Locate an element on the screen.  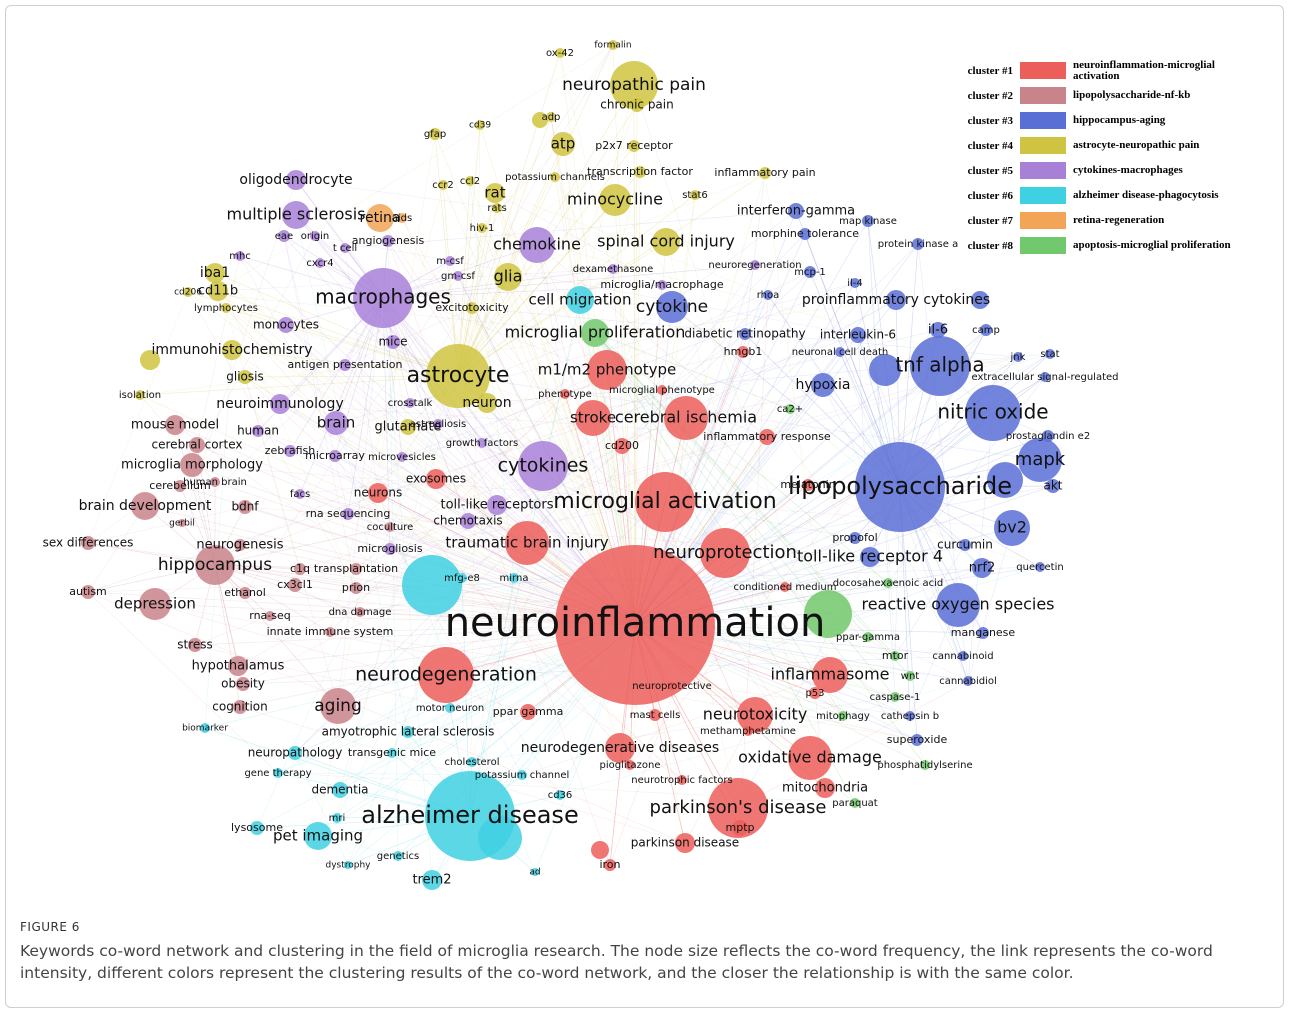
node-label: antigen presentation is located at coordinates (345, 364).